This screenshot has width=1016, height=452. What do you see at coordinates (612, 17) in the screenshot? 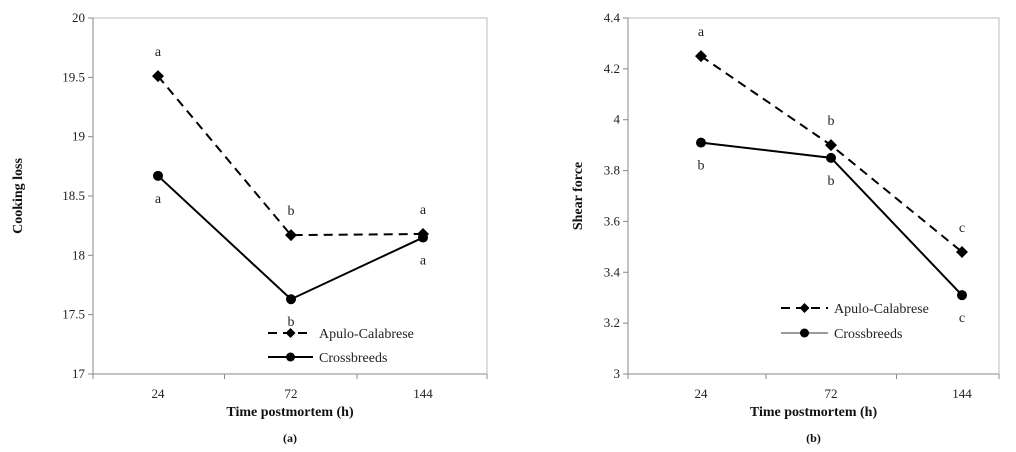
I see `y-tick-label: 4.4` at bounding box center [612, 17].